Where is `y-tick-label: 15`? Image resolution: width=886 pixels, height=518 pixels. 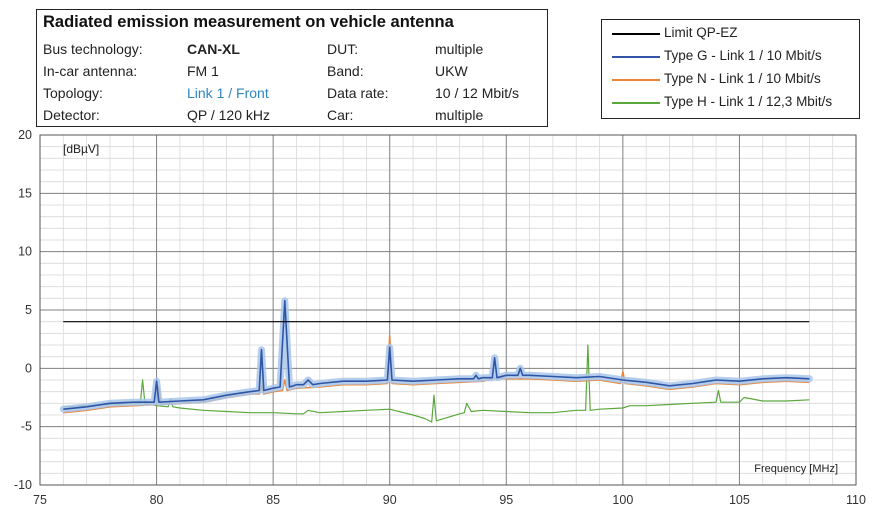 y-tick-label: 15 is located at coordinates (25, 193).